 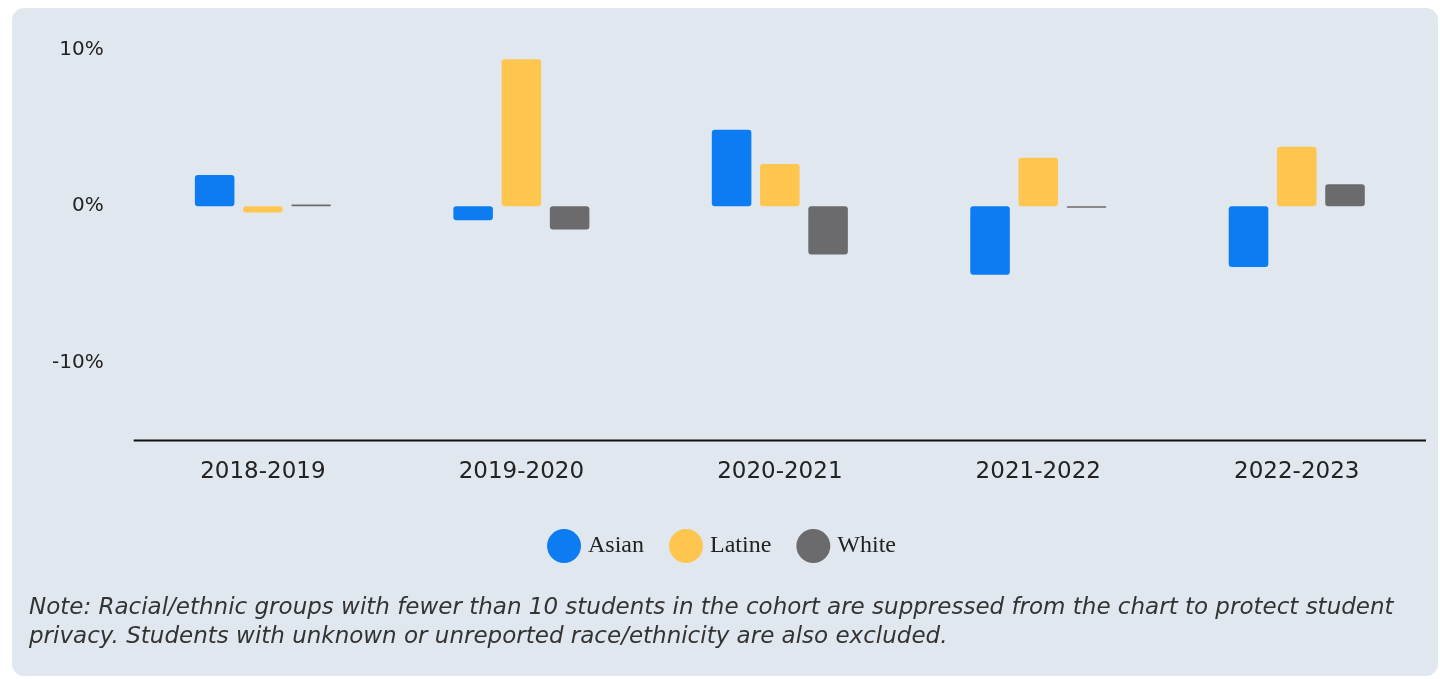 What do you see at coordinates (780, 470) in the screenshot?
I see `x-tick-label: 2020-2021` at bounding box center [780, 470].